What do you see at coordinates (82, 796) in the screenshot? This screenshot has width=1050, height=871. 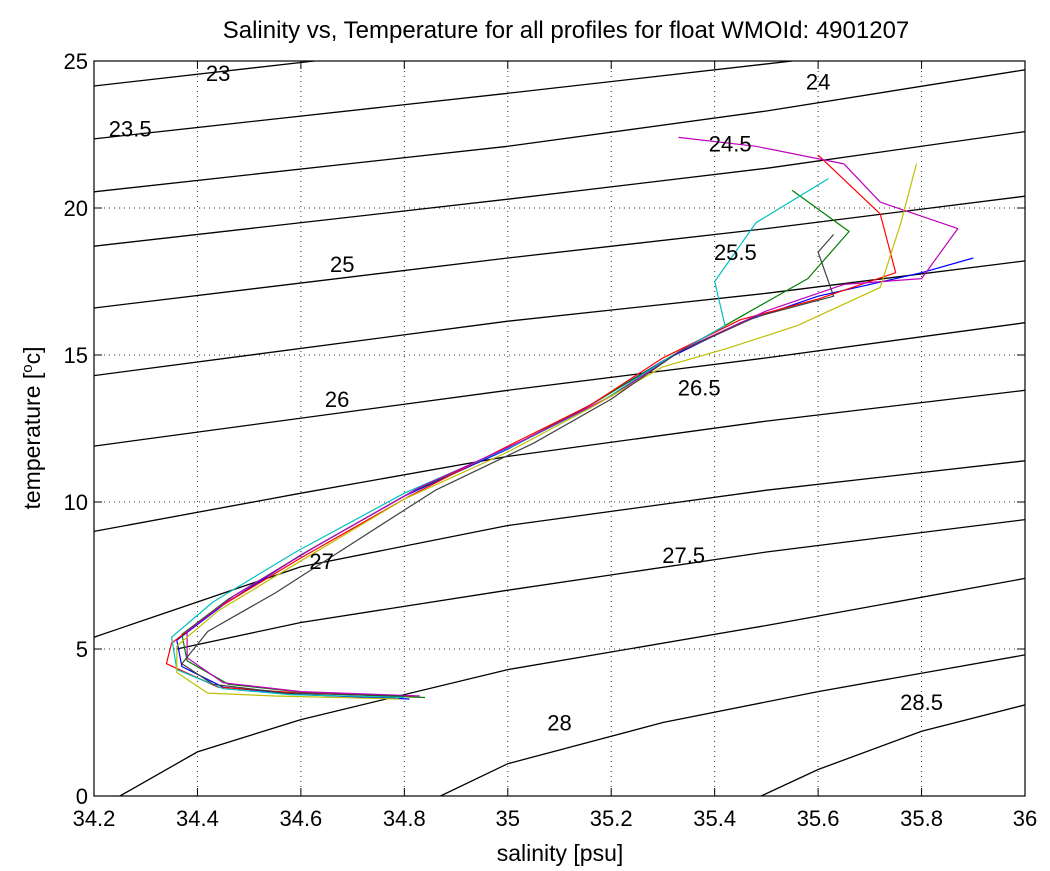 I see `y-tick-label: 0` at bounding box center [82, 796].